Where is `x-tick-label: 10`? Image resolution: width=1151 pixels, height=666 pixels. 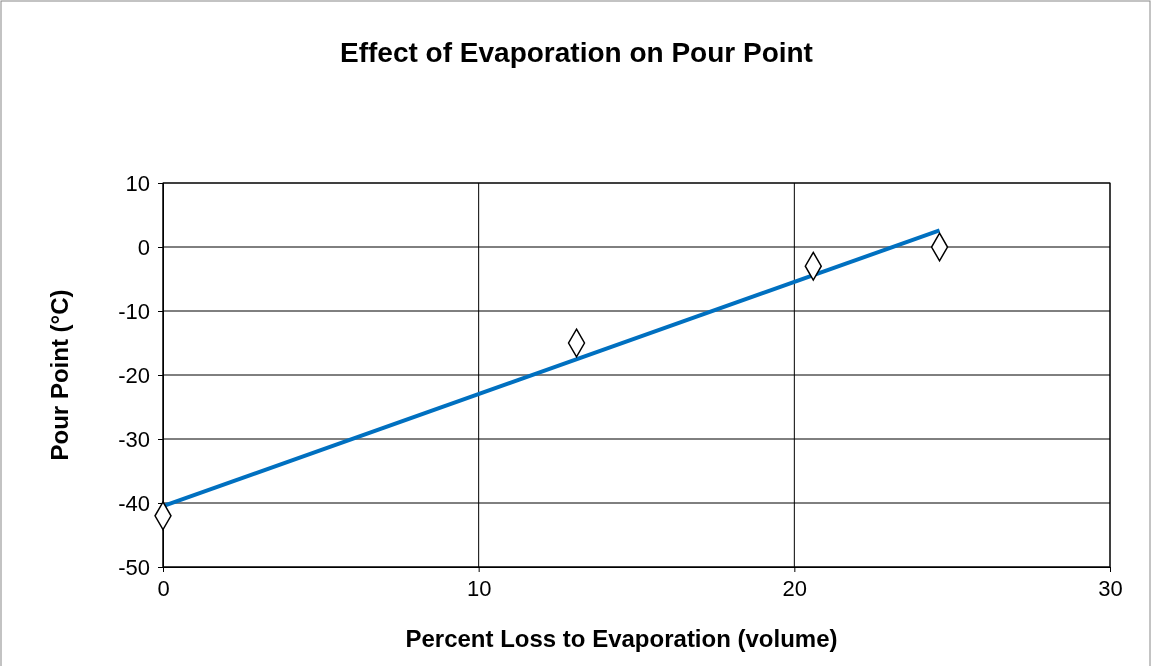 x-tick-label: 10 is located at coordinates (479, 588).